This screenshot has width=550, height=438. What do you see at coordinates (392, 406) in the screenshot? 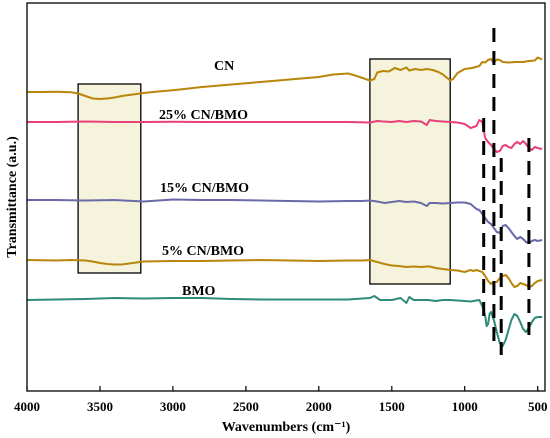
I see `x-tick-label: 1500` at bounding box center [392, 406].